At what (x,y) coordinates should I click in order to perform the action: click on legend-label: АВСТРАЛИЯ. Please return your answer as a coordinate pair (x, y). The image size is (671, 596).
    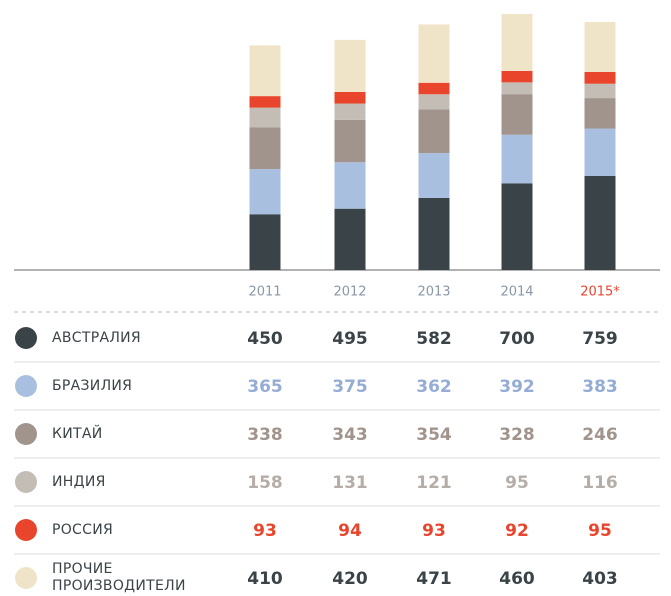
    Looking at the image, I should click on (96, 337).